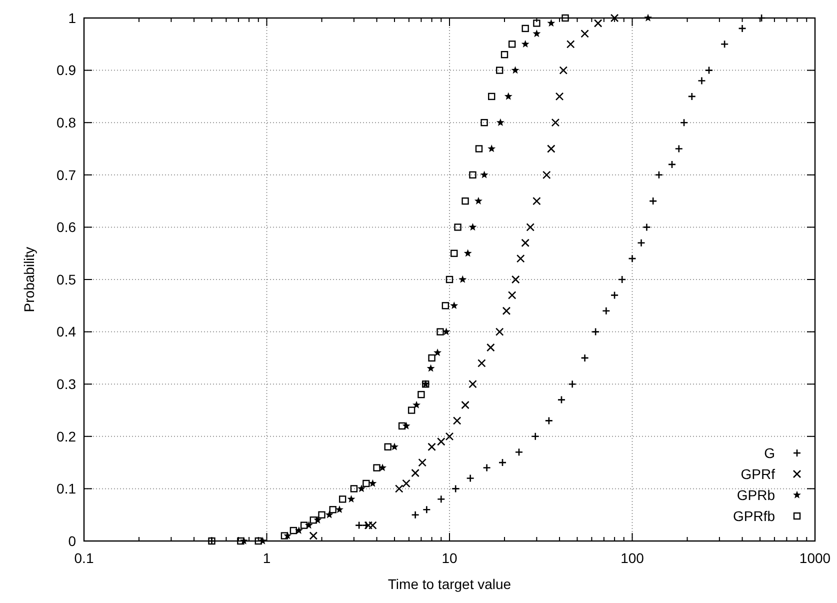 Image resolution: width=837 pixels, height=603 pixels. I want to click on y-tick-label: 0.6, so click(66, 227).